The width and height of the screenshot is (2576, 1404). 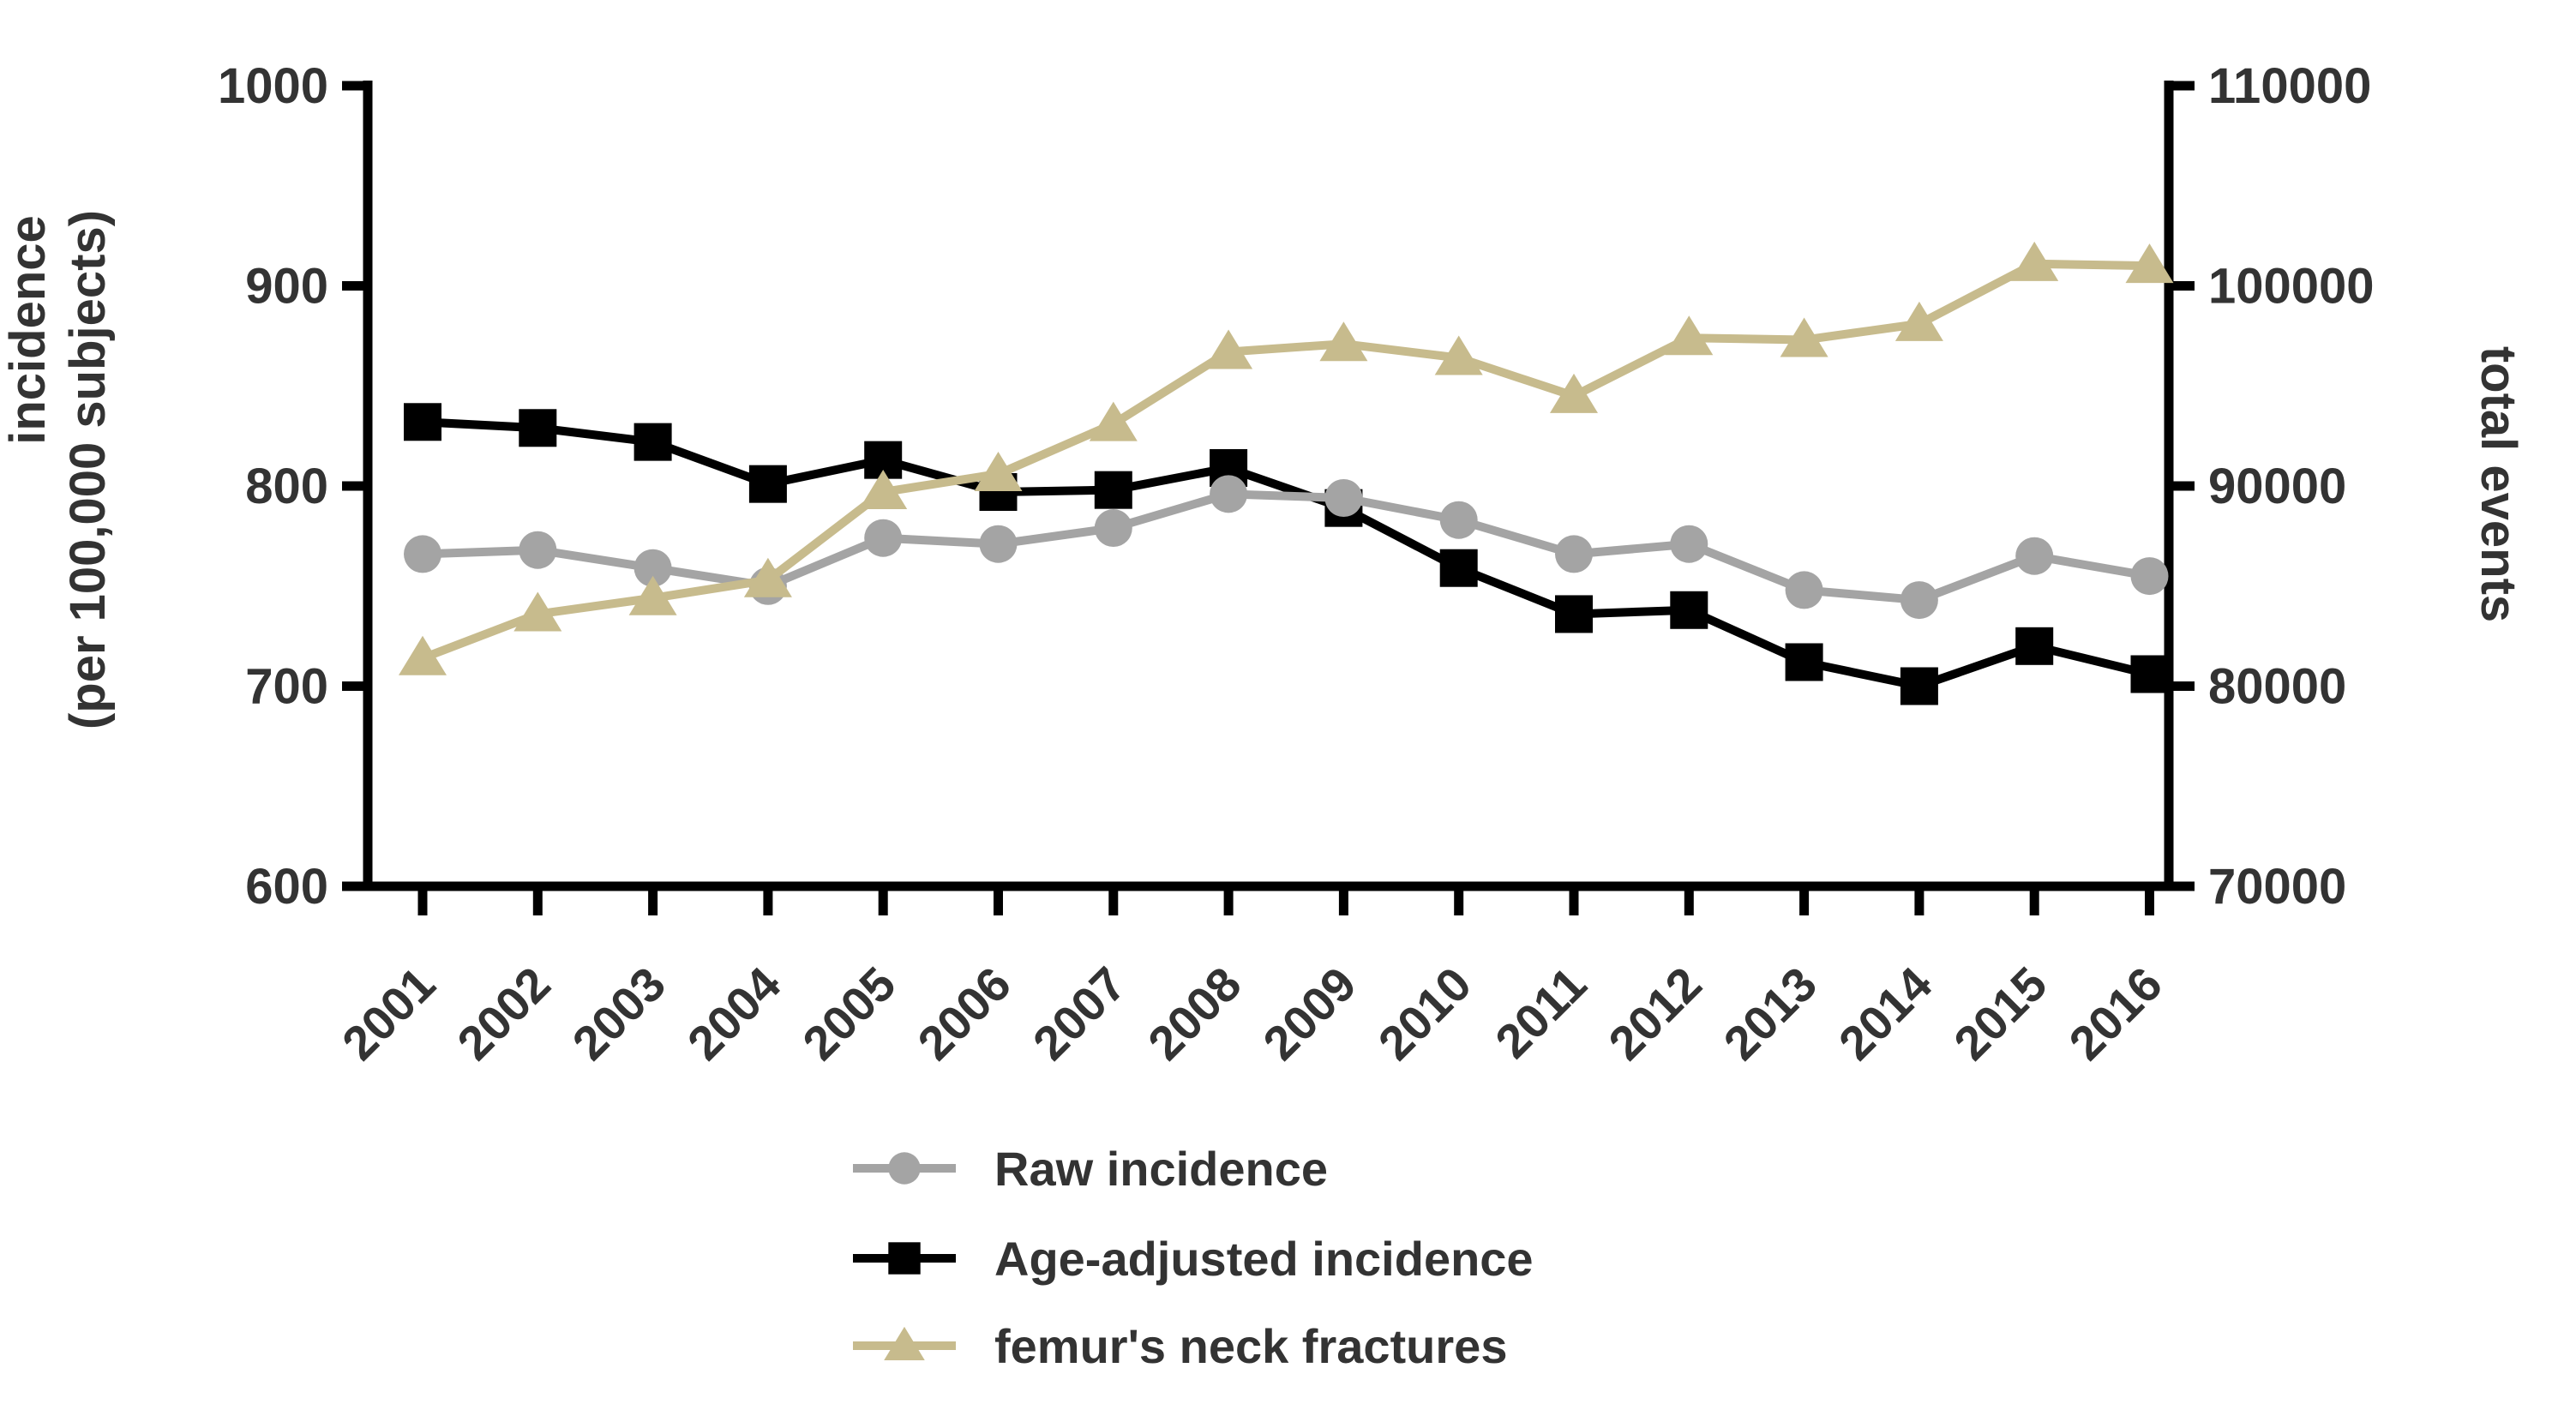 I want to click on legend-item-age-adjusted-incidence: Age-adjusted incidence, so click(x=1193, y=1259).